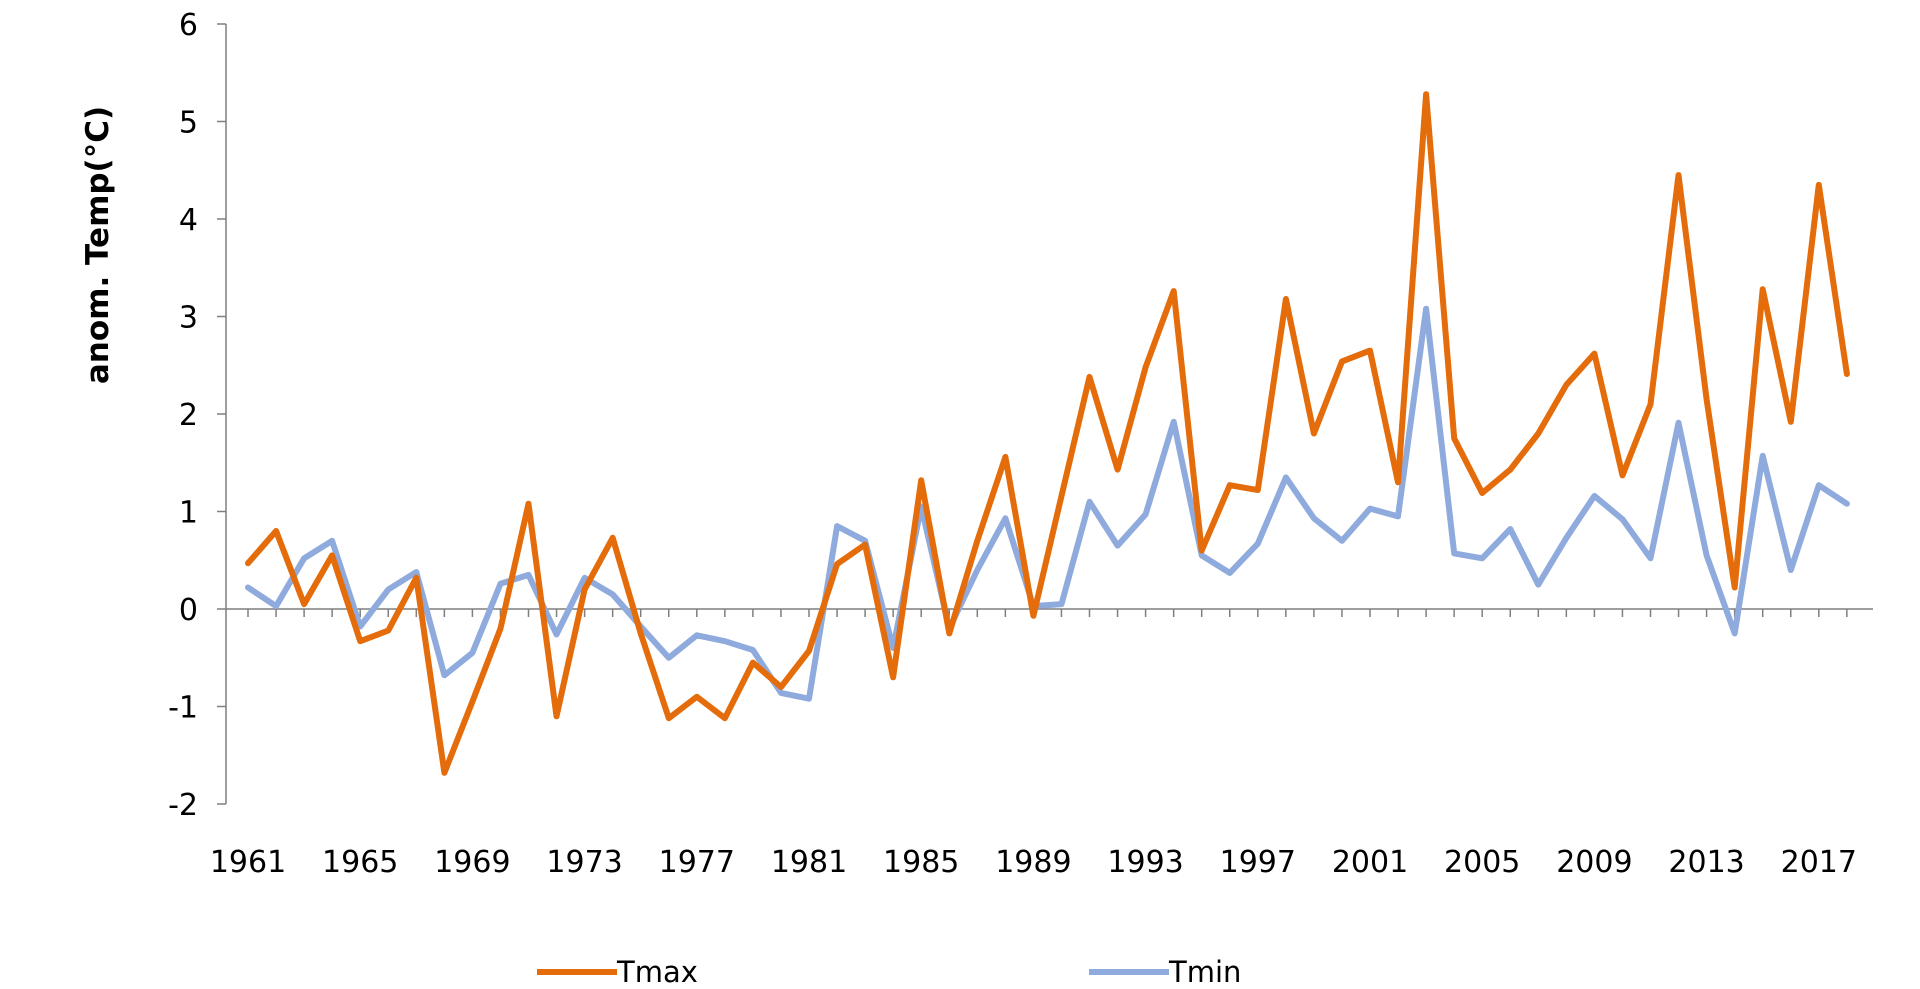 The image size is (1920, 989). What do you see at coordinates (188, 220) in the screenshot?
I see `y-tick-label: 4` at bounding box center [188, 220].